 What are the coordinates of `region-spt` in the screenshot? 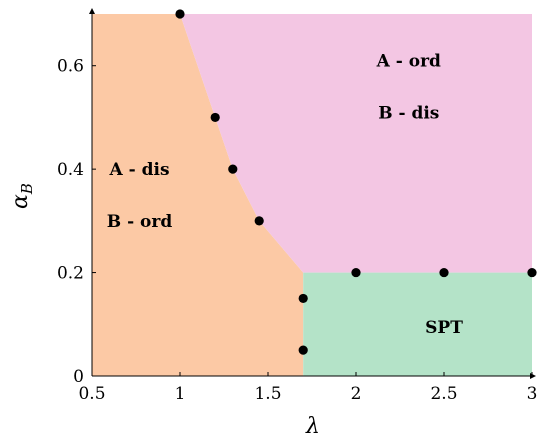 It's located at (417, 324).